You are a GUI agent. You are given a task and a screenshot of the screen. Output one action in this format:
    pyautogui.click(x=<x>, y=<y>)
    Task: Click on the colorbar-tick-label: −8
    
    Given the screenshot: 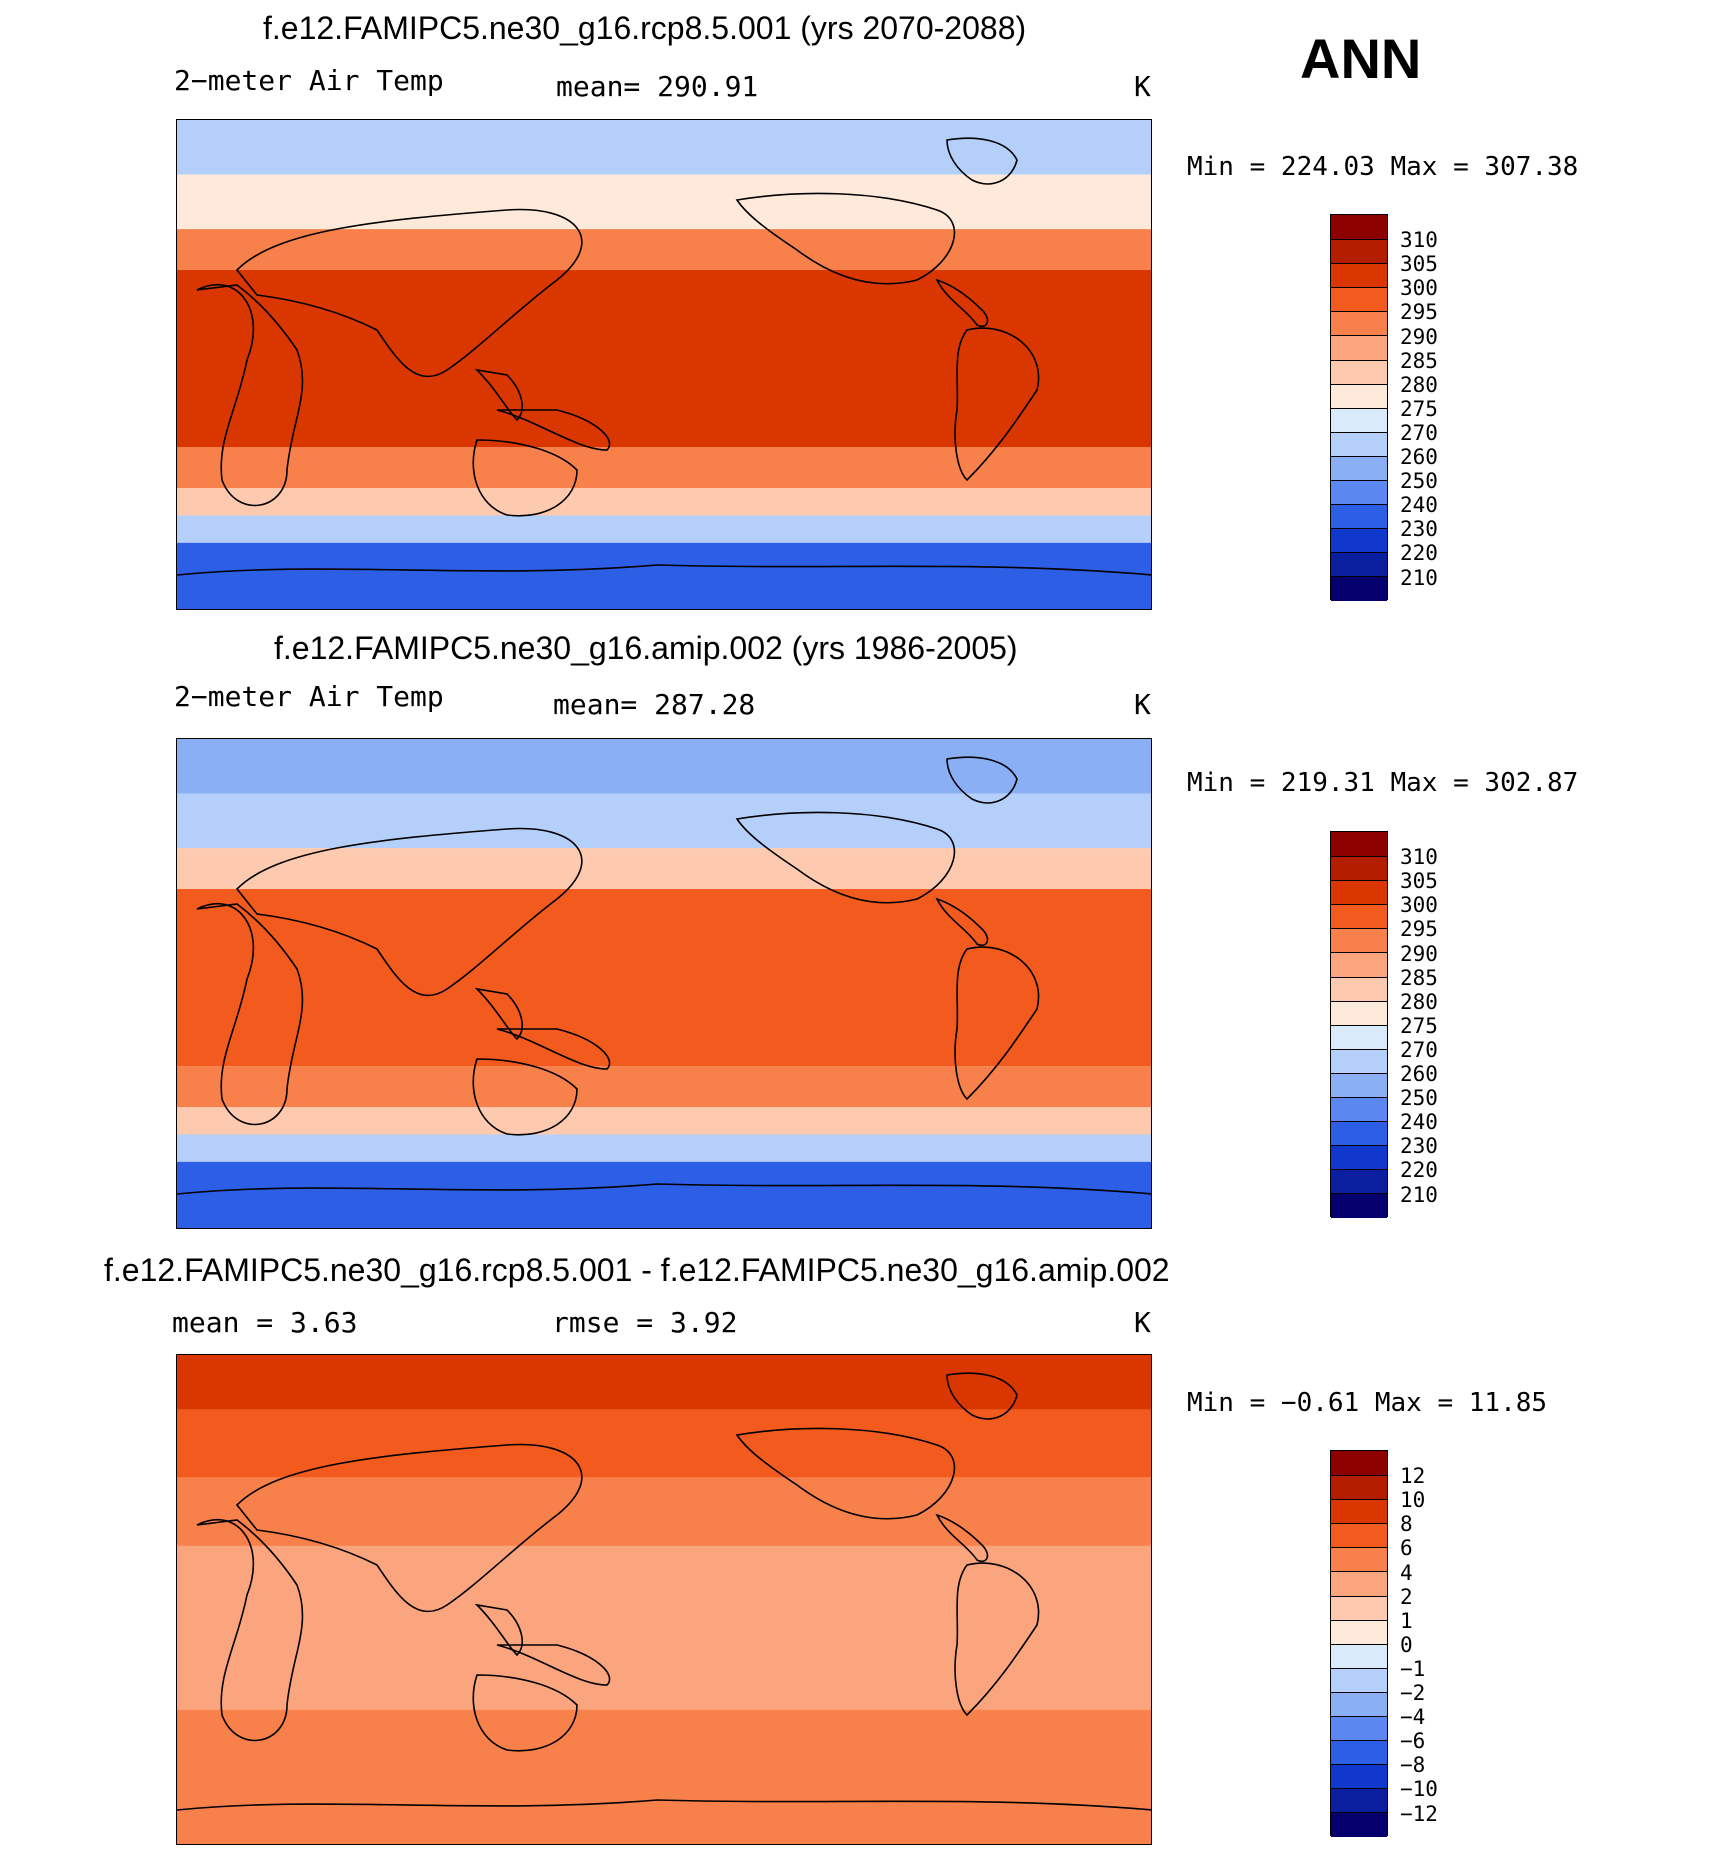 What is the action you would take?
    pyautogui.click(x=1413, y=1765)
    